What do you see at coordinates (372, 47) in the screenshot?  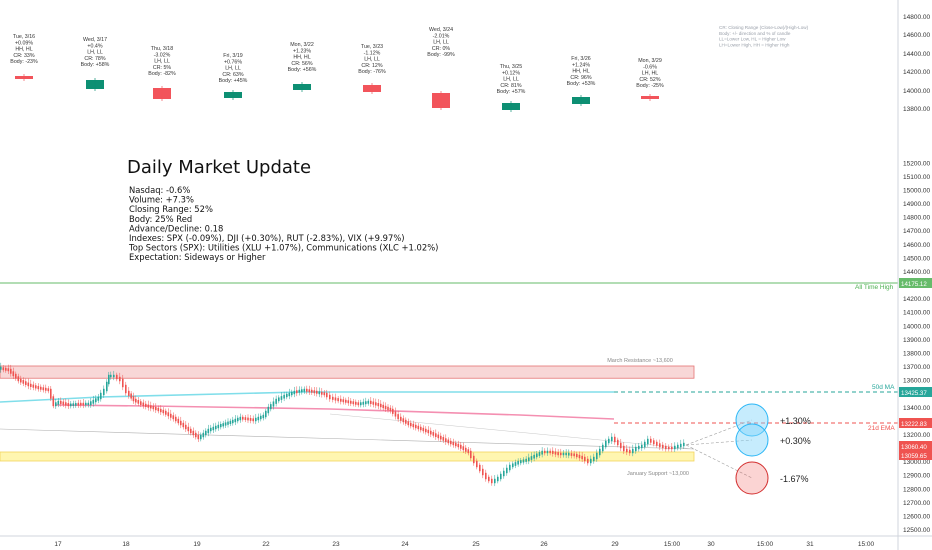 I see `daily-summary-line: Tue, 3/23` at bounding box center [372, 47].